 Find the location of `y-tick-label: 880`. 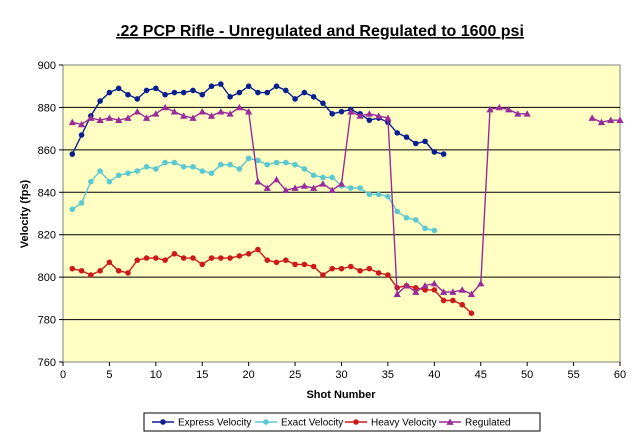

y-tick-label: 880 is located at coordinates (47, 108).